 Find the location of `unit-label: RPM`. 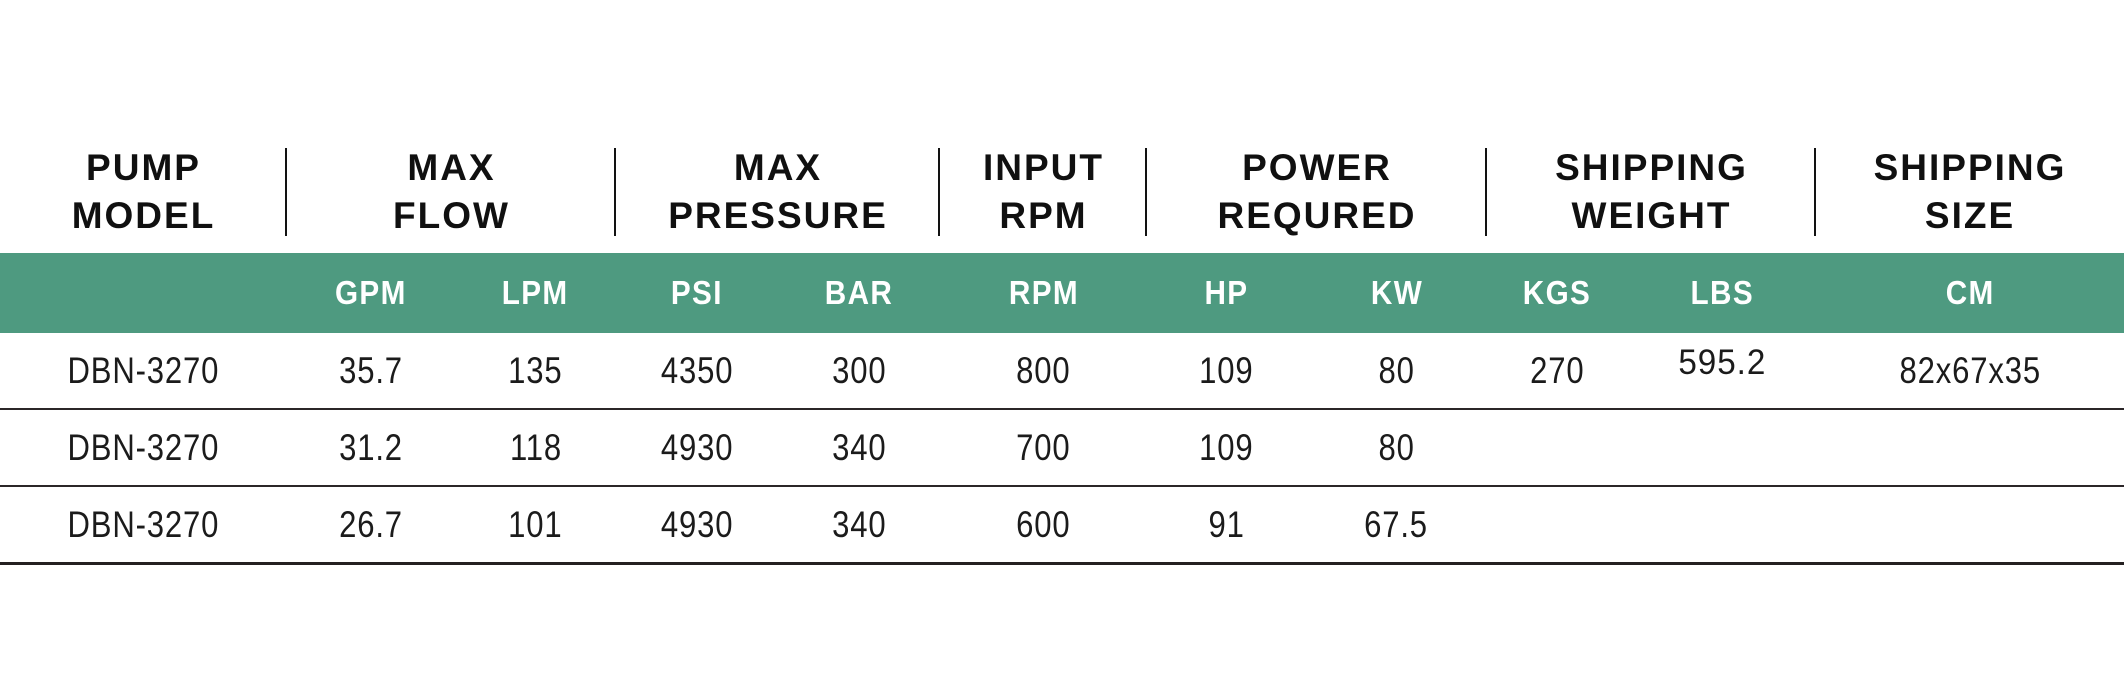

unit-label: RPM is located at coordinates (1043, 292).